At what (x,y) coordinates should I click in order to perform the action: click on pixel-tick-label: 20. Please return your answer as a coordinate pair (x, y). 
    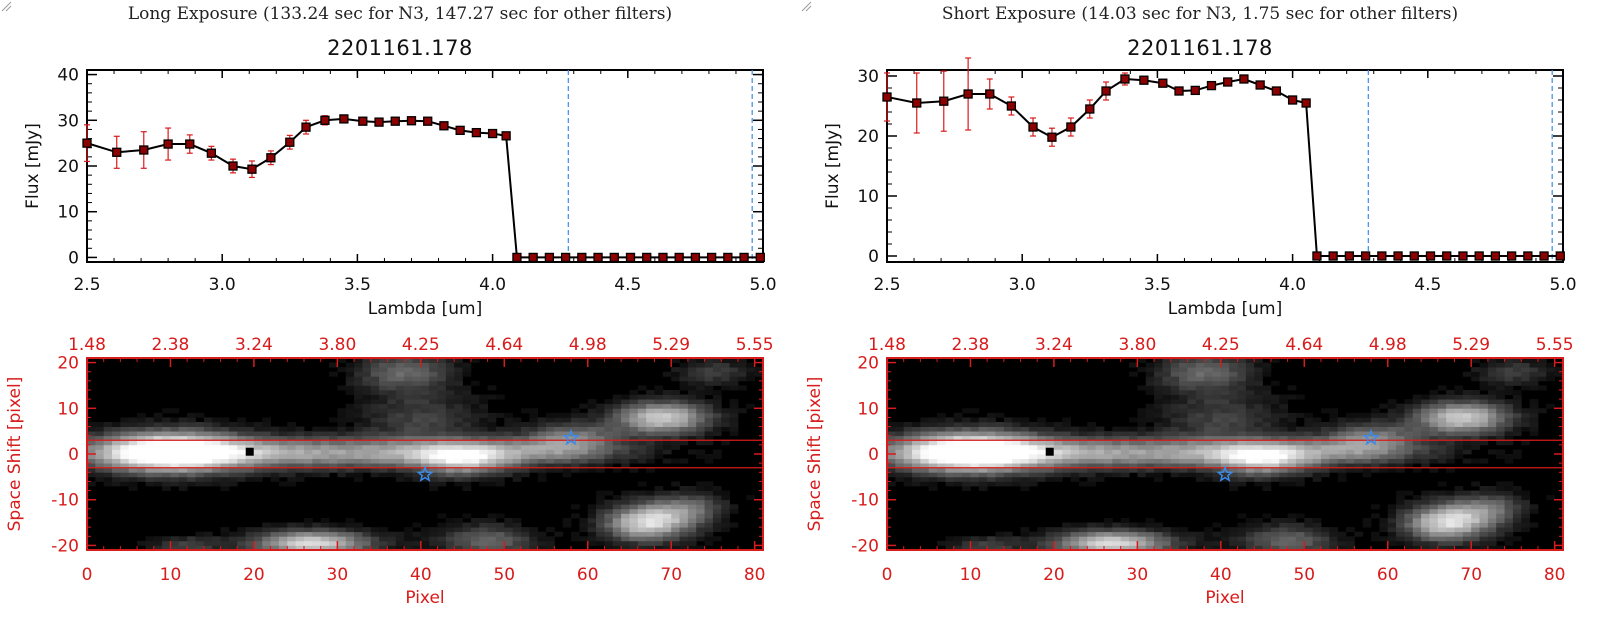
    Looking at the image, I should click on (254, 575).